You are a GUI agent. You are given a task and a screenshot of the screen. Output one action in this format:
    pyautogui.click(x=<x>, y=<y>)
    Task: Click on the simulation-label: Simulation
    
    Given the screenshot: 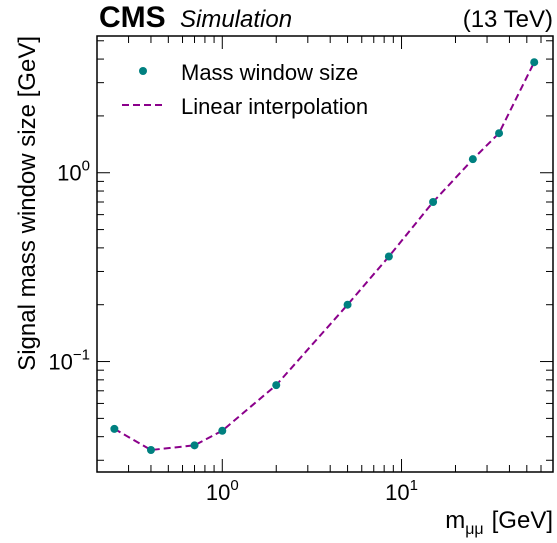 What is the action you would take?
    pyautogui.click(x=236, y=19)
    